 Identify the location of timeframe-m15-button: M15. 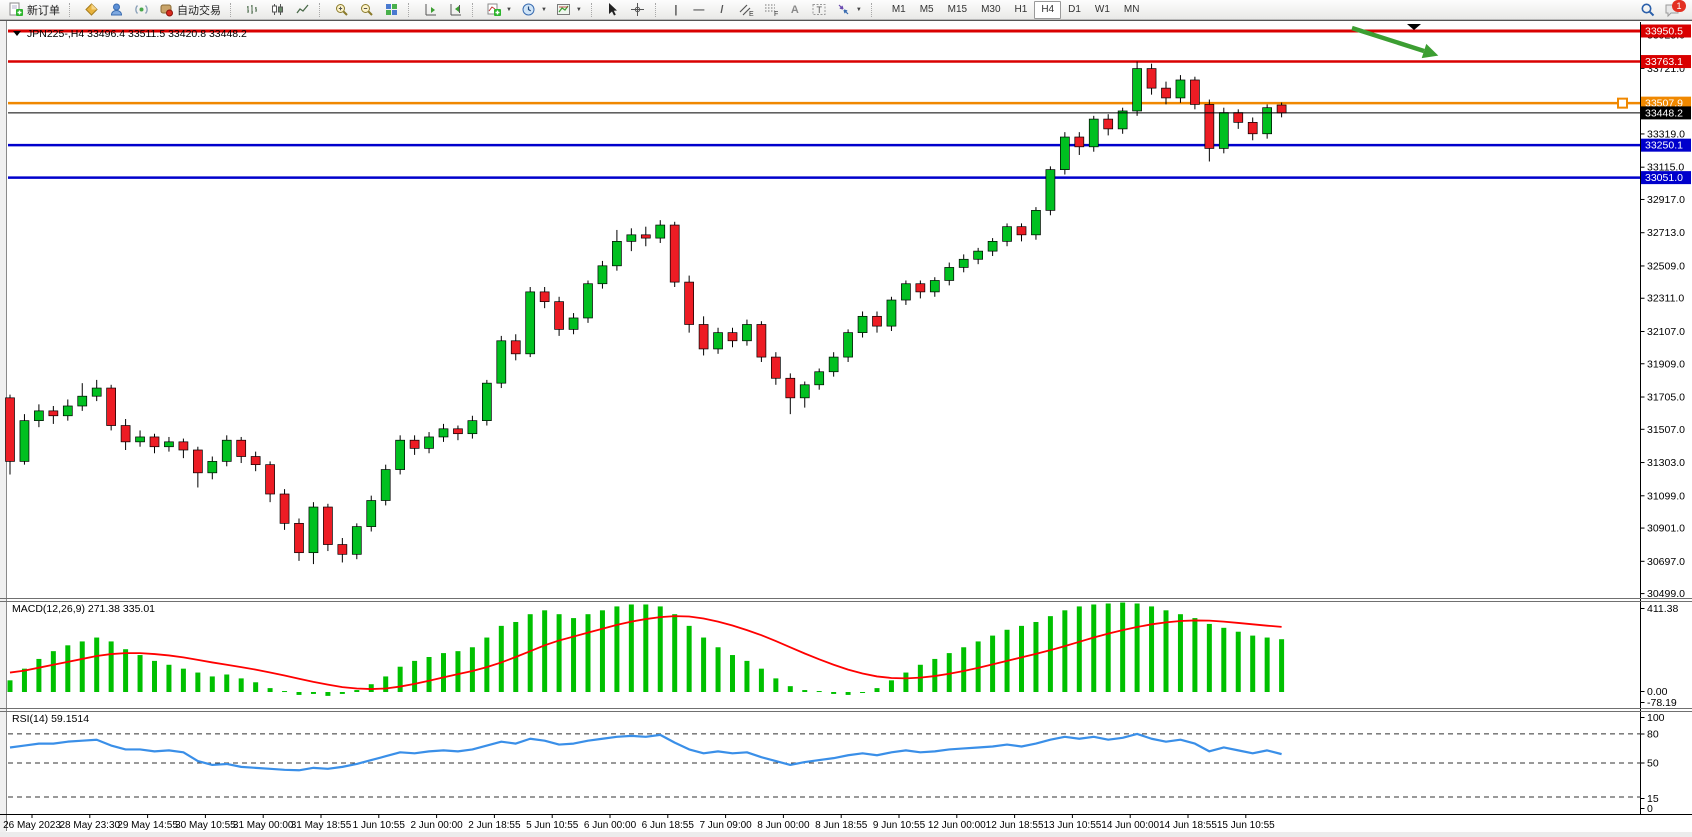
(957, 9).